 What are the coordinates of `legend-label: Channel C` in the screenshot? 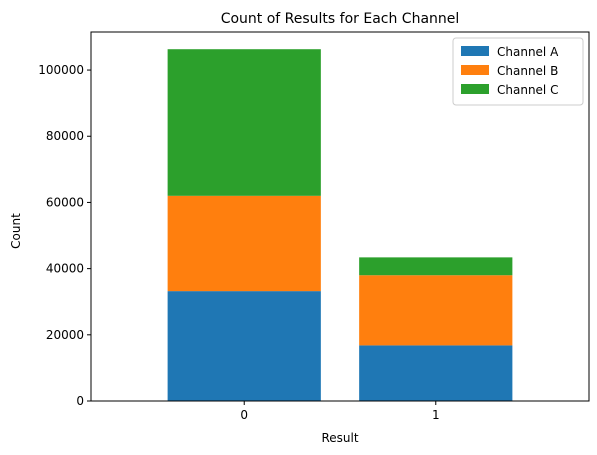 It's located at (527, 90).